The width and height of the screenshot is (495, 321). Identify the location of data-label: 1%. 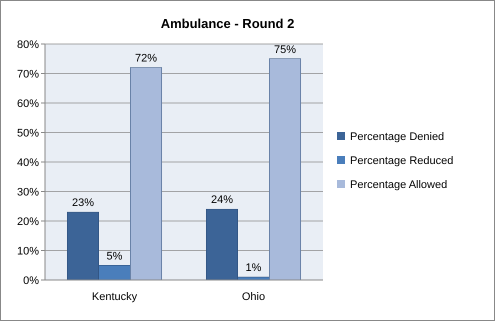
(254, 268).